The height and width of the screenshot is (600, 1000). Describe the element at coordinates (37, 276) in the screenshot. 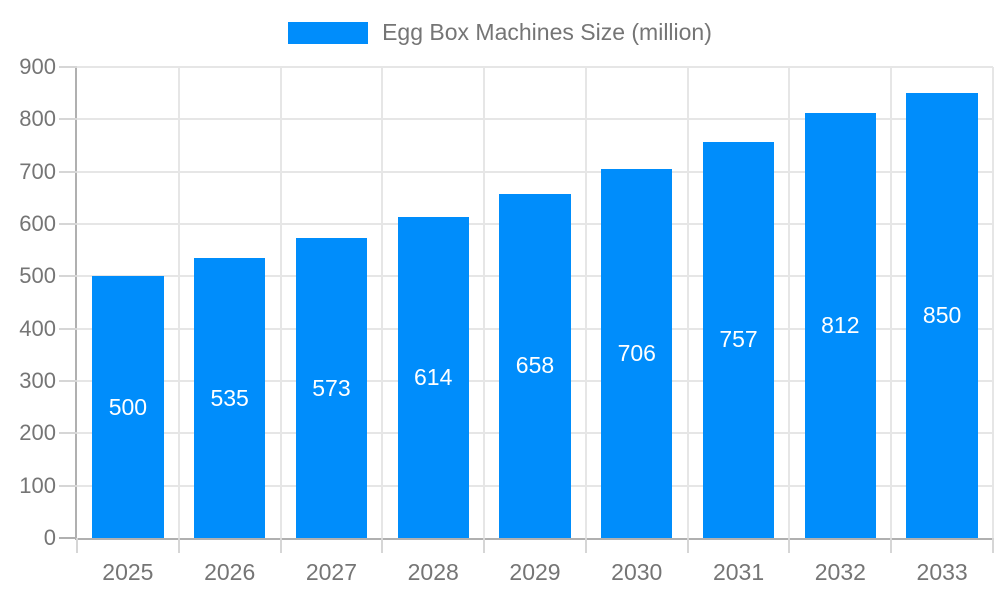

I see `y-axis-label: 500` at that location.